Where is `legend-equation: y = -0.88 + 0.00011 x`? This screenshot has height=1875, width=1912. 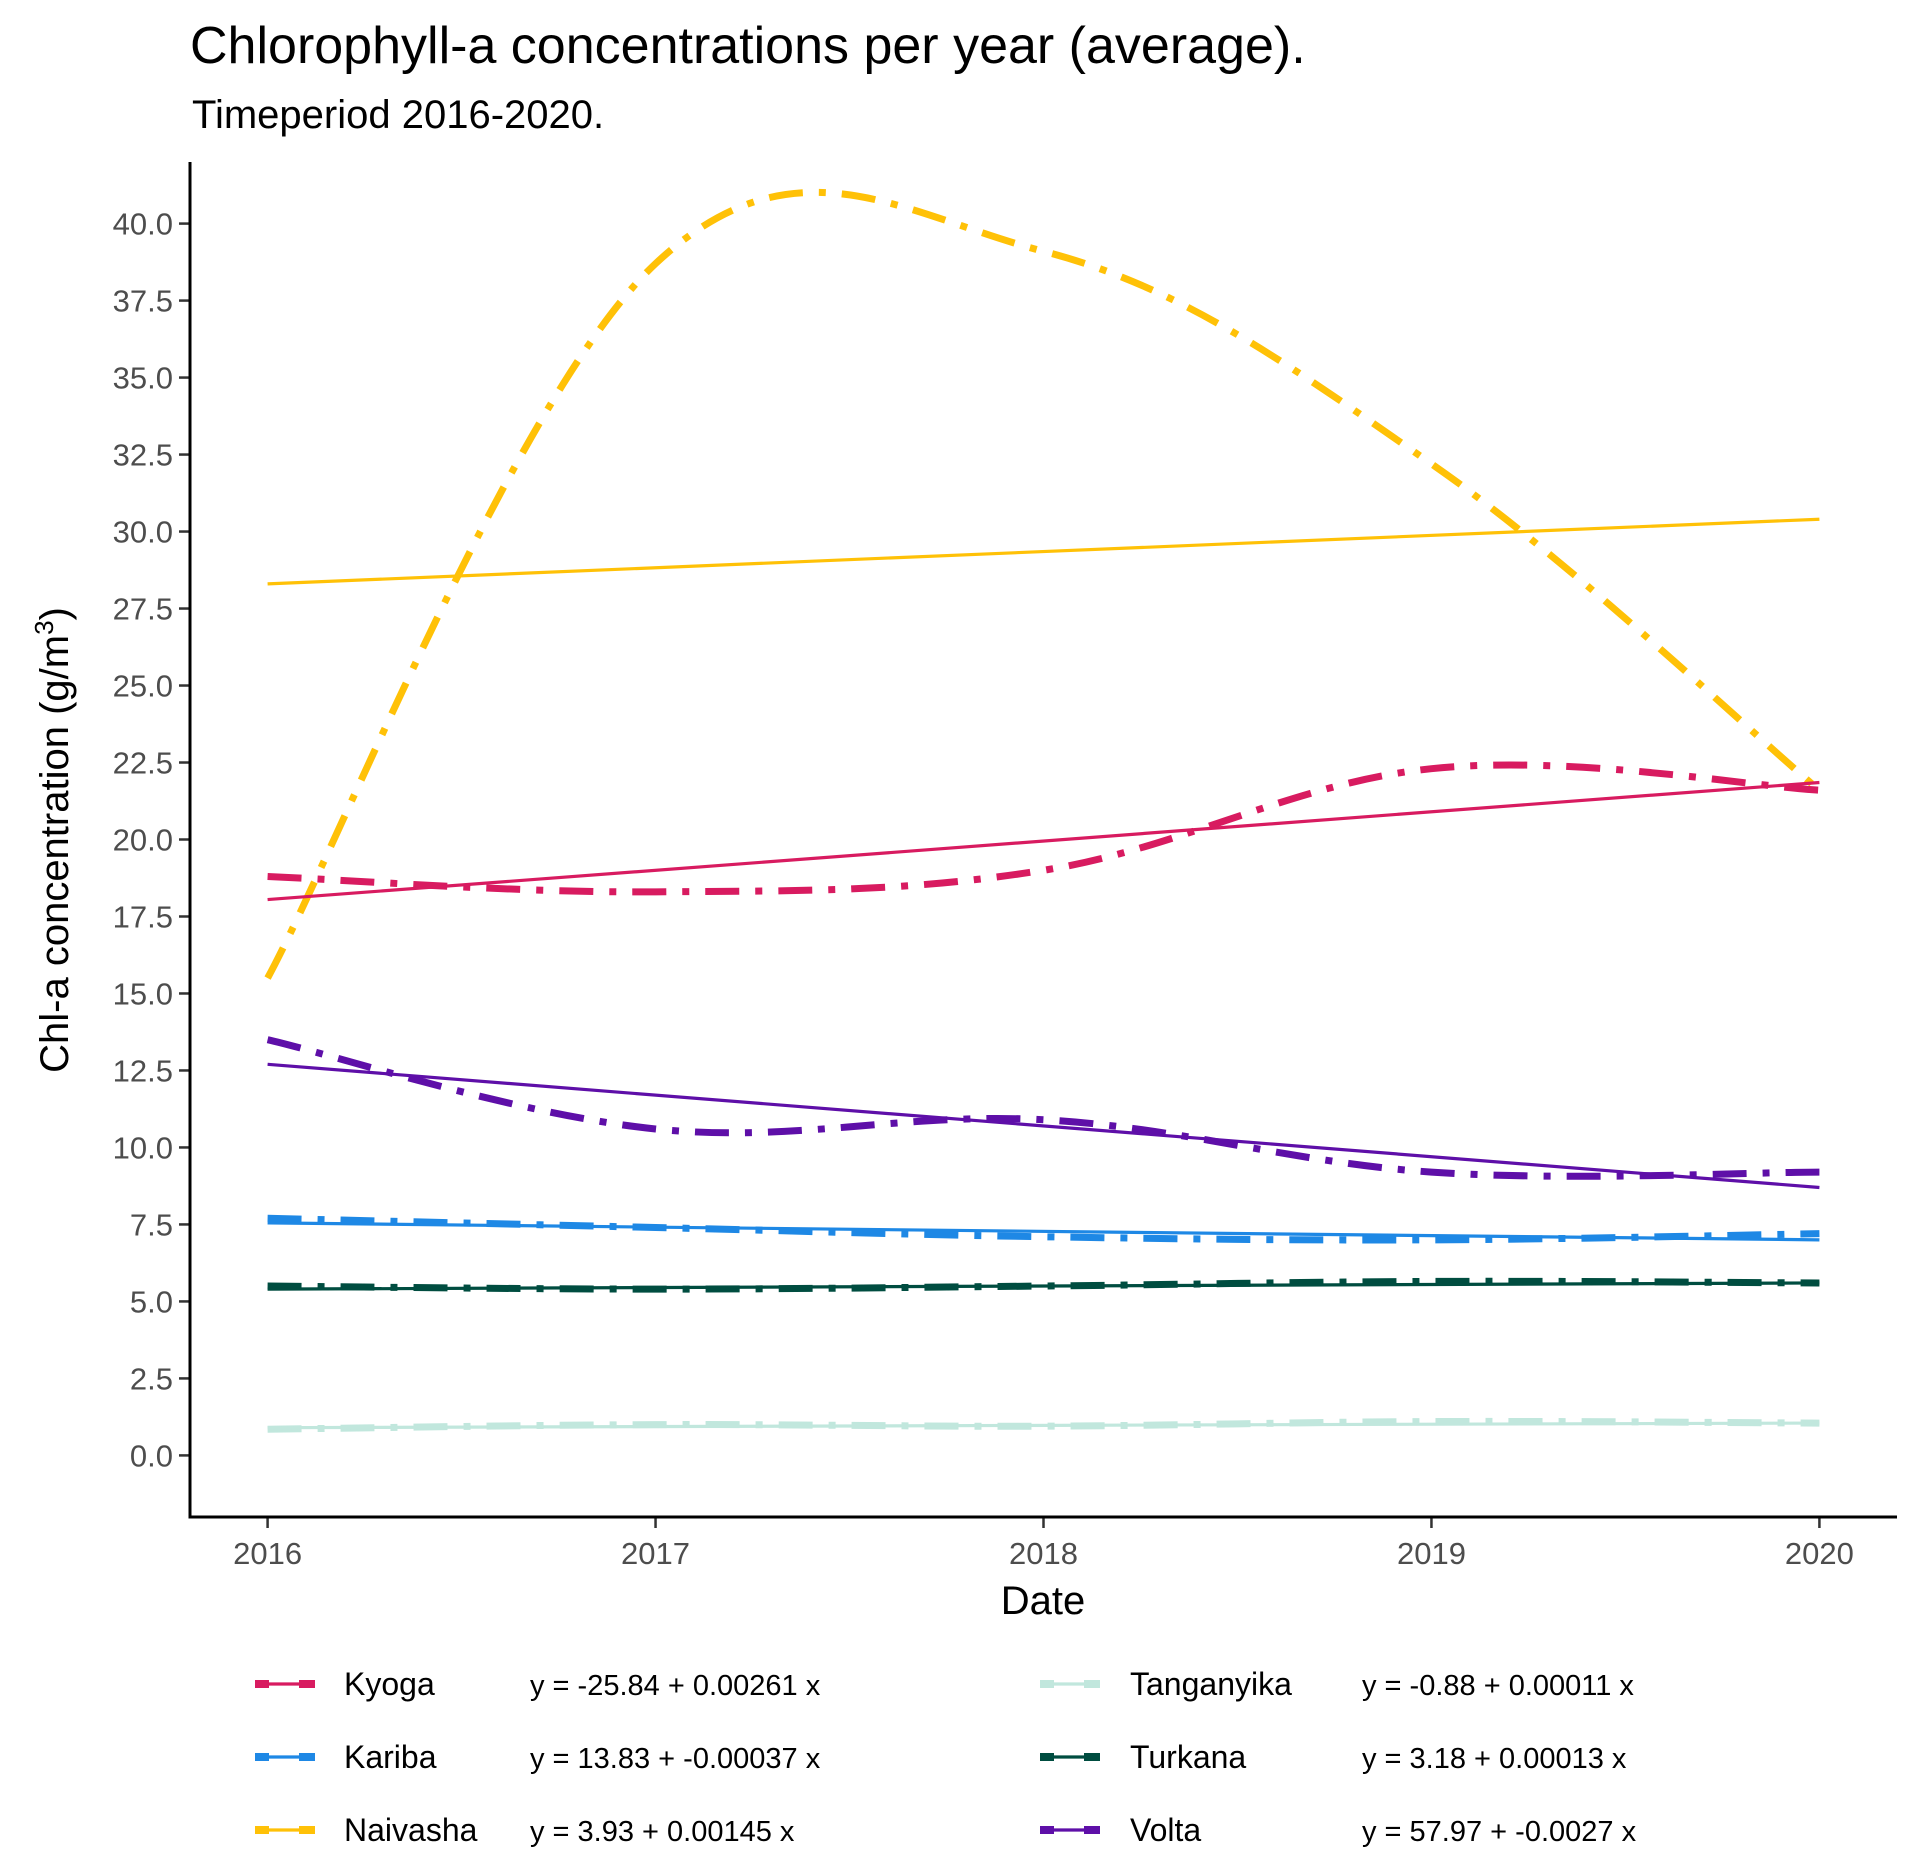
legend-equation: y = -0.88 + 0.00011 x is located at coordinates (1498, 1686).